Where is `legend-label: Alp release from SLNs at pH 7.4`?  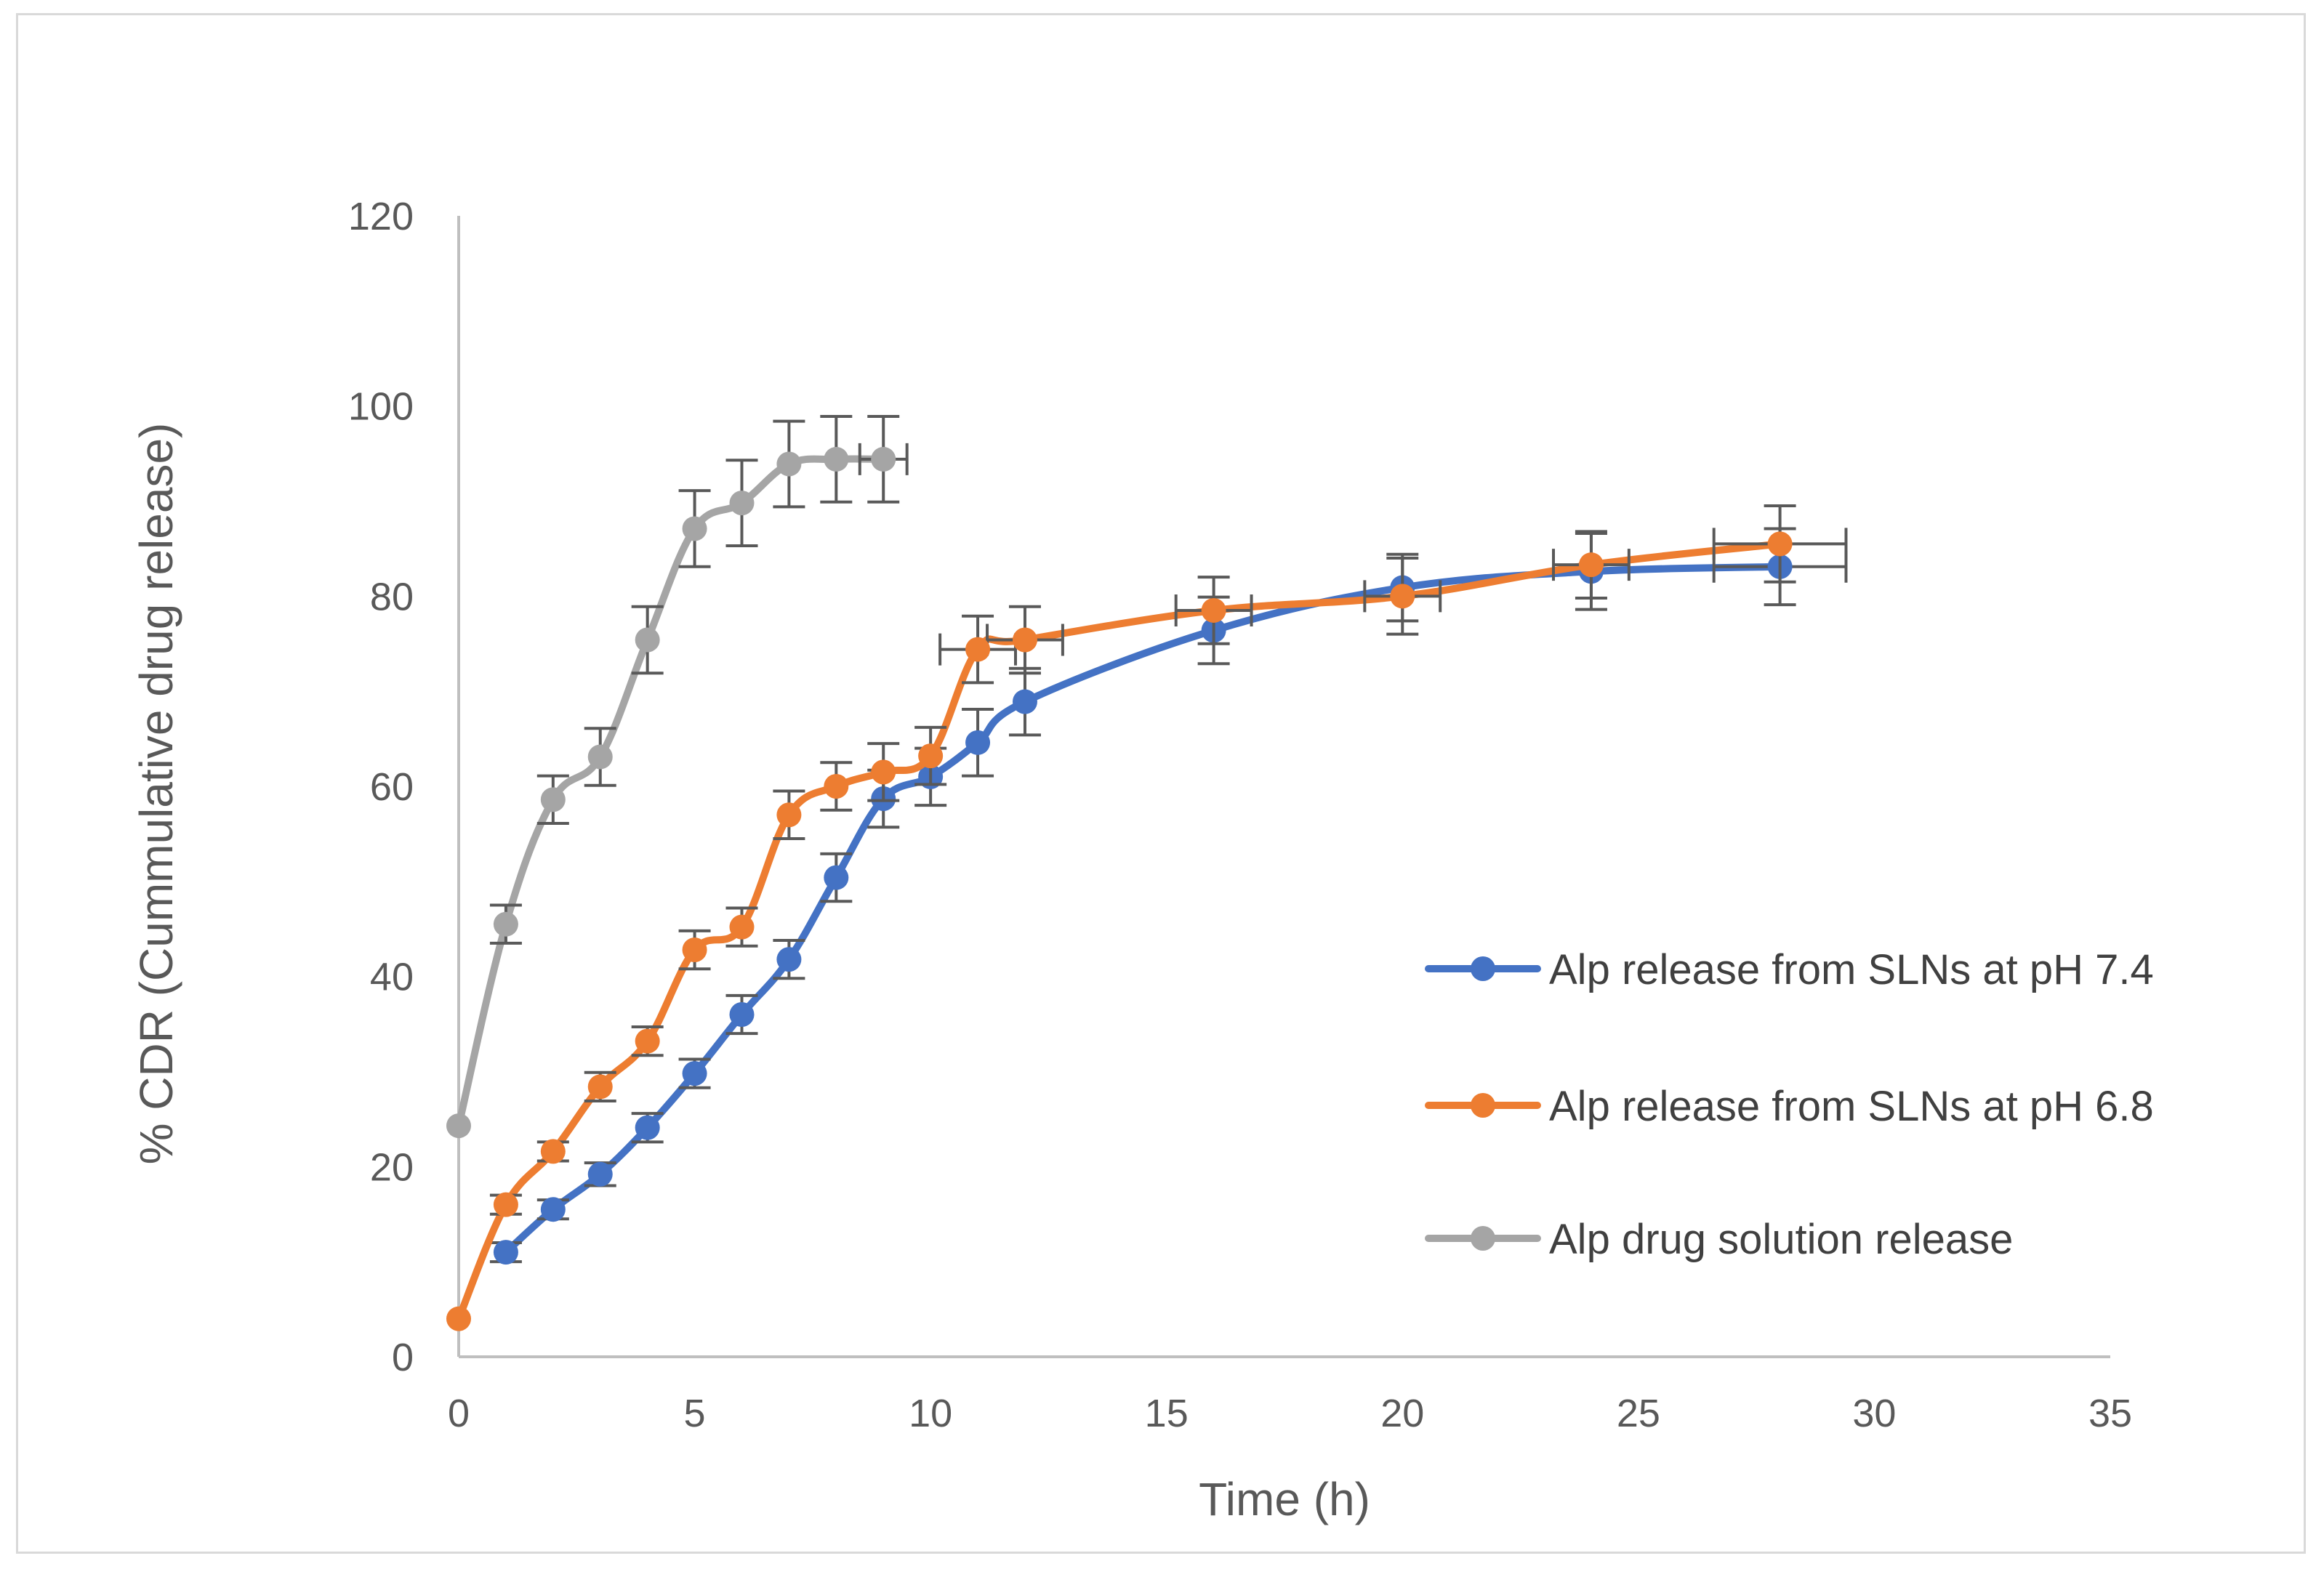 legend-label: Alp release from SLNs at pH 7.4 is located at coordinates (1852, 969).